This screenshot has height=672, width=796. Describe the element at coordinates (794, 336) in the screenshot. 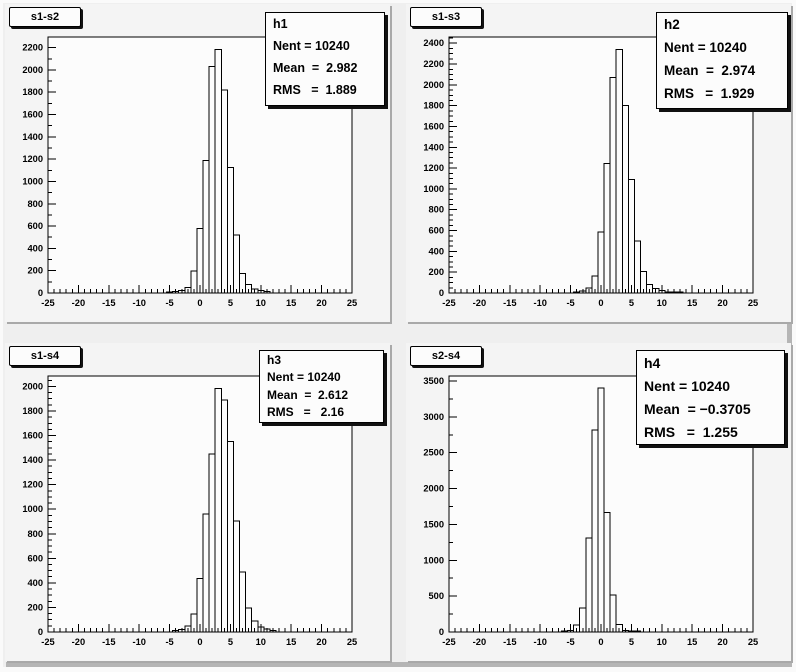

I see `canvas-edge-right` at that location.